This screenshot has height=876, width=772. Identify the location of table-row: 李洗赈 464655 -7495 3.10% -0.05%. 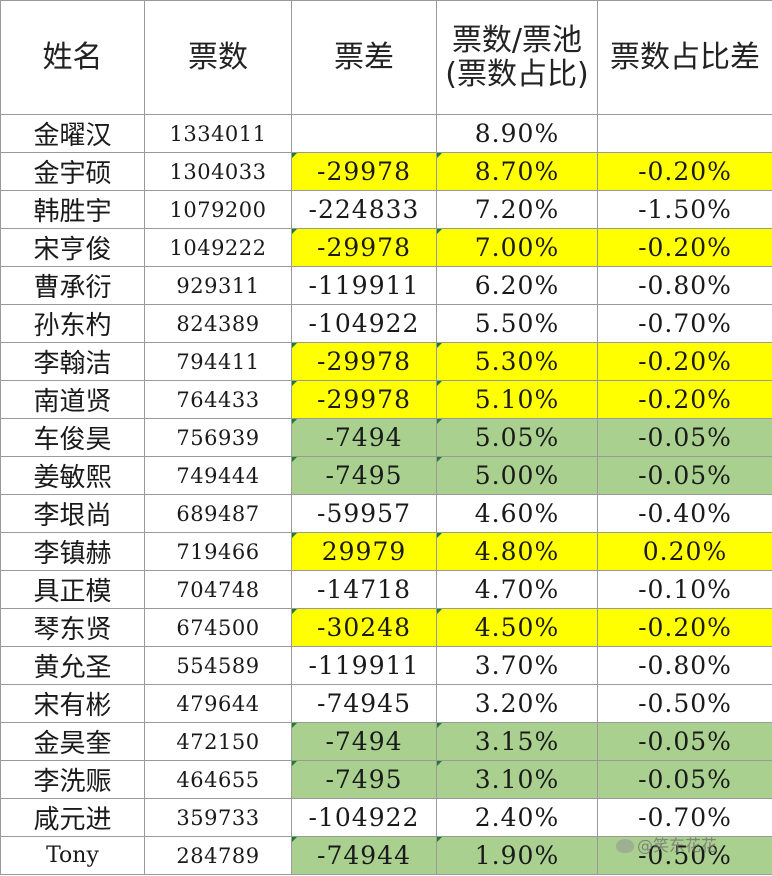
(386, 779).